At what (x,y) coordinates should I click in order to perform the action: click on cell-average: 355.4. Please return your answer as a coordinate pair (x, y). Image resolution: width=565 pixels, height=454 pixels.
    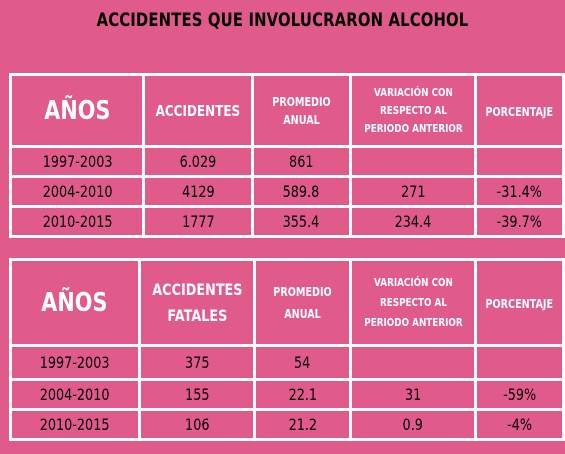
    Looking at the image, I should click on (301, 221).